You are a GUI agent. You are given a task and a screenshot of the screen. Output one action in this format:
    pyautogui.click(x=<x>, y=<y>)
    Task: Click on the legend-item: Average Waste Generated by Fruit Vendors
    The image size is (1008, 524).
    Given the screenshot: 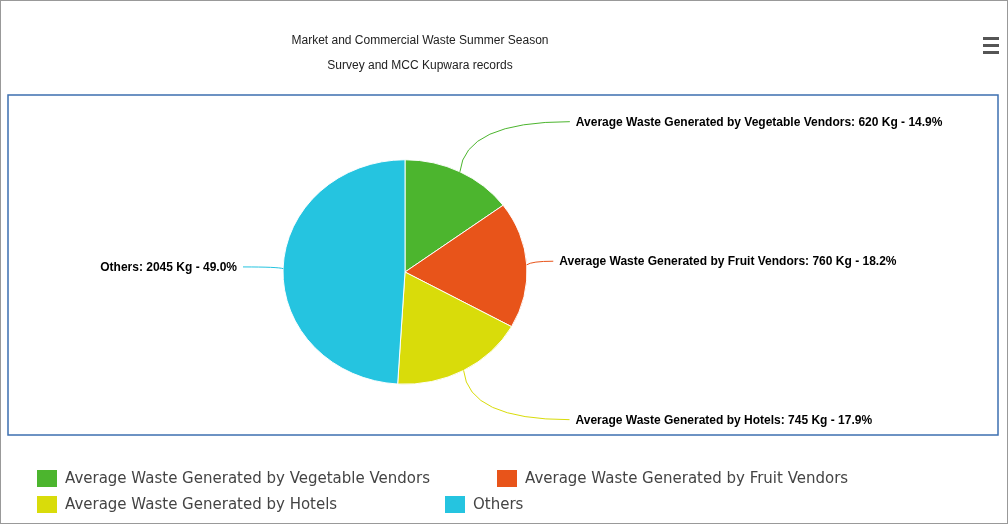 What is the action you would take?
    pyautogui.click(x=673, y=478)
    